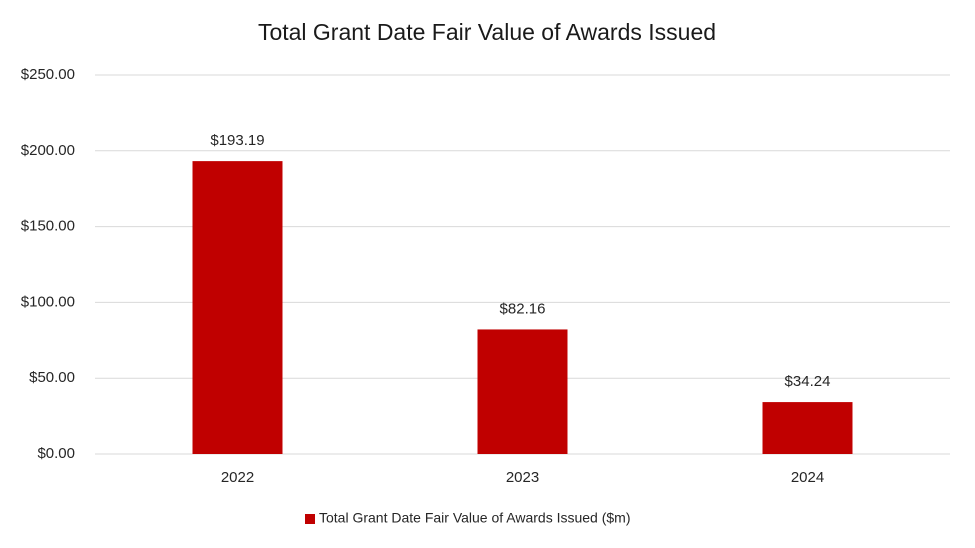 The image size is (975, 548). Describe the element at coordinates (52, 377) in the screenshot. I see `y-tick-label: $50.00` at that location.